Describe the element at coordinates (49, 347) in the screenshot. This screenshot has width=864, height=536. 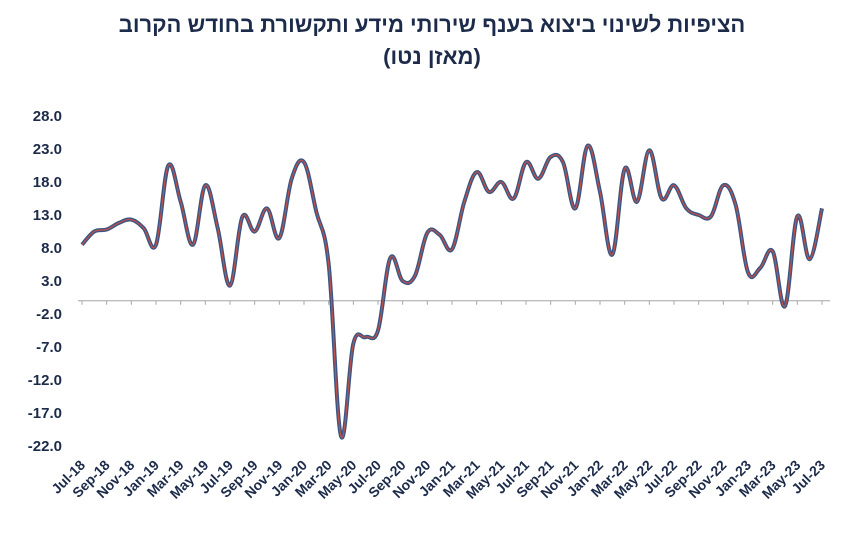
I see `y-tick-label: -7.0` at that location.